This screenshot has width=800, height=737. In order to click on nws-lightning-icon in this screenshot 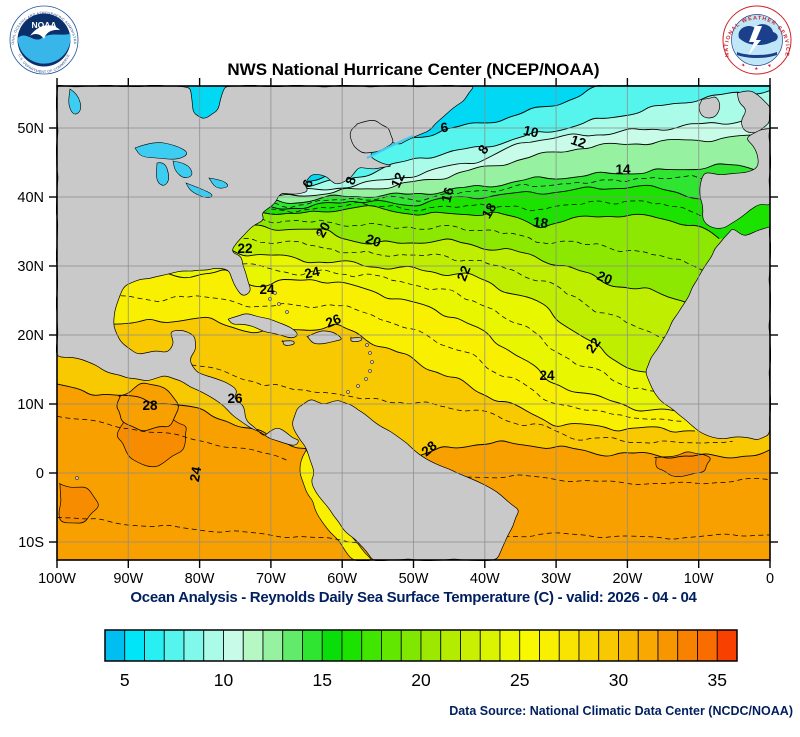, I will do `click(755, 41)`.